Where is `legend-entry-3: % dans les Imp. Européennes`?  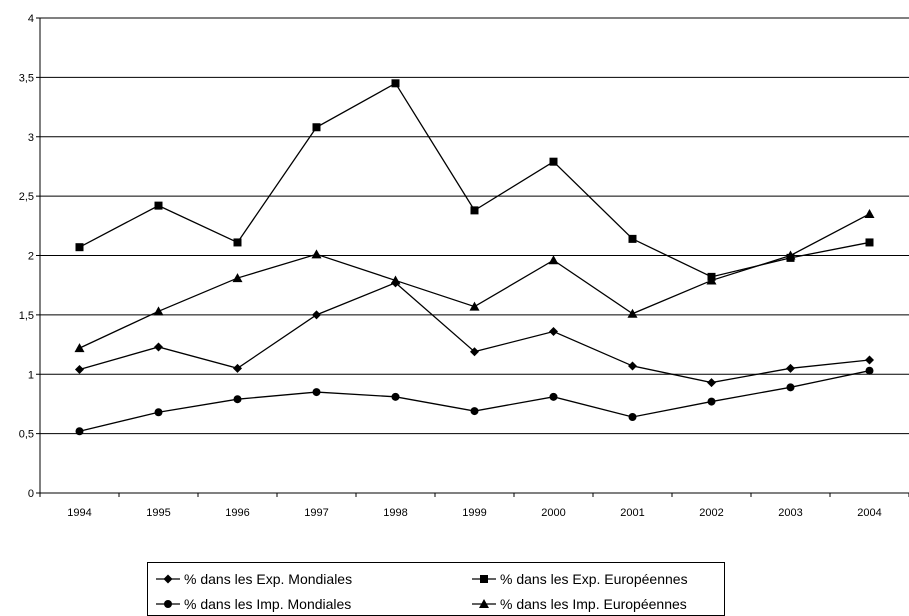 legend-entry-3: % dans les Imp. Européennes is located at coordinates (579, 604).